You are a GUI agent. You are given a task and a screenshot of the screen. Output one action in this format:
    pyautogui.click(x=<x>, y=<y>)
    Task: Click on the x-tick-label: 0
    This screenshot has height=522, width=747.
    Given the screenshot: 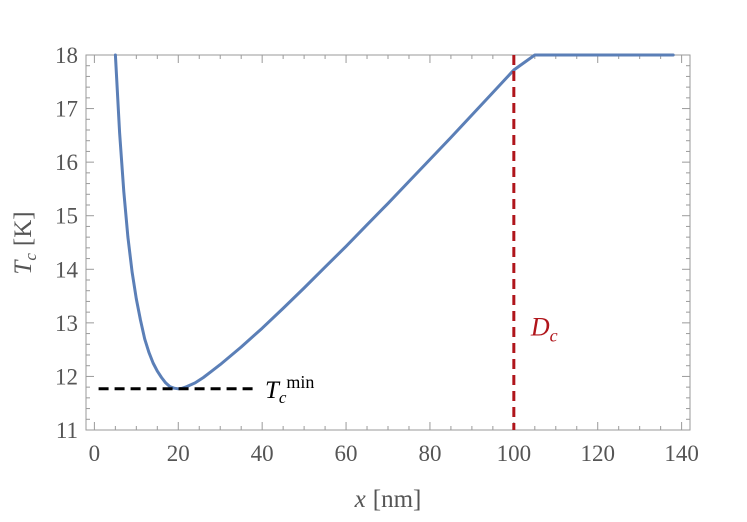 What is the action you would take?
    pyautogui.click(x=95, y=453)
    